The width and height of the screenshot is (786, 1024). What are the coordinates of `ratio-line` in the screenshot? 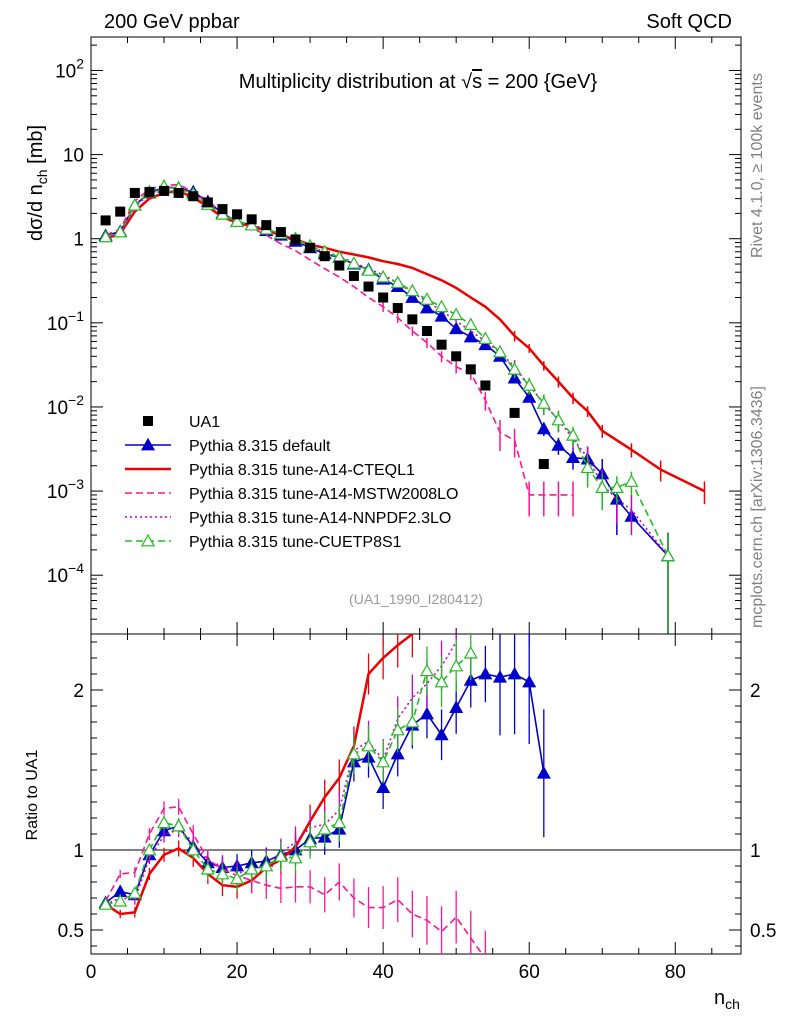 It's located at (259, 775).